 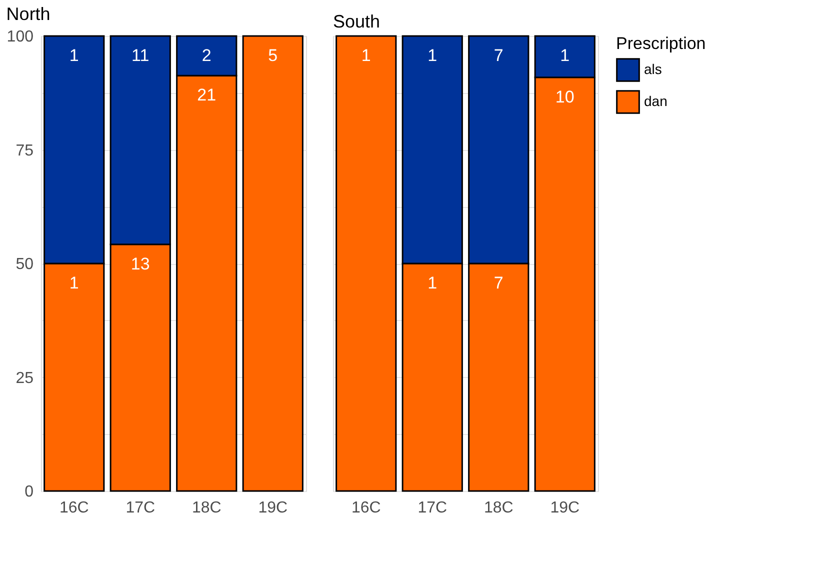 I want to click on annotation: 13, so click(x=140, y=264).